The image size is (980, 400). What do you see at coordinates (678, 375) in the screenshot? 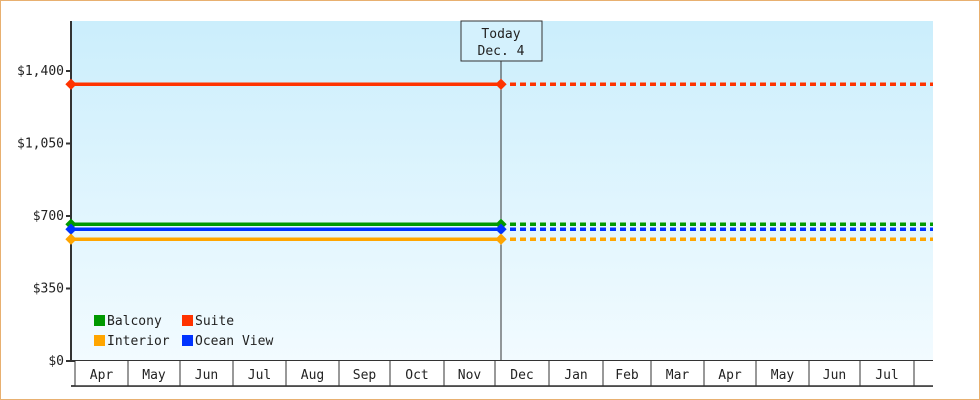
I see `month-label: Mar` at bounding box center [678, 375].